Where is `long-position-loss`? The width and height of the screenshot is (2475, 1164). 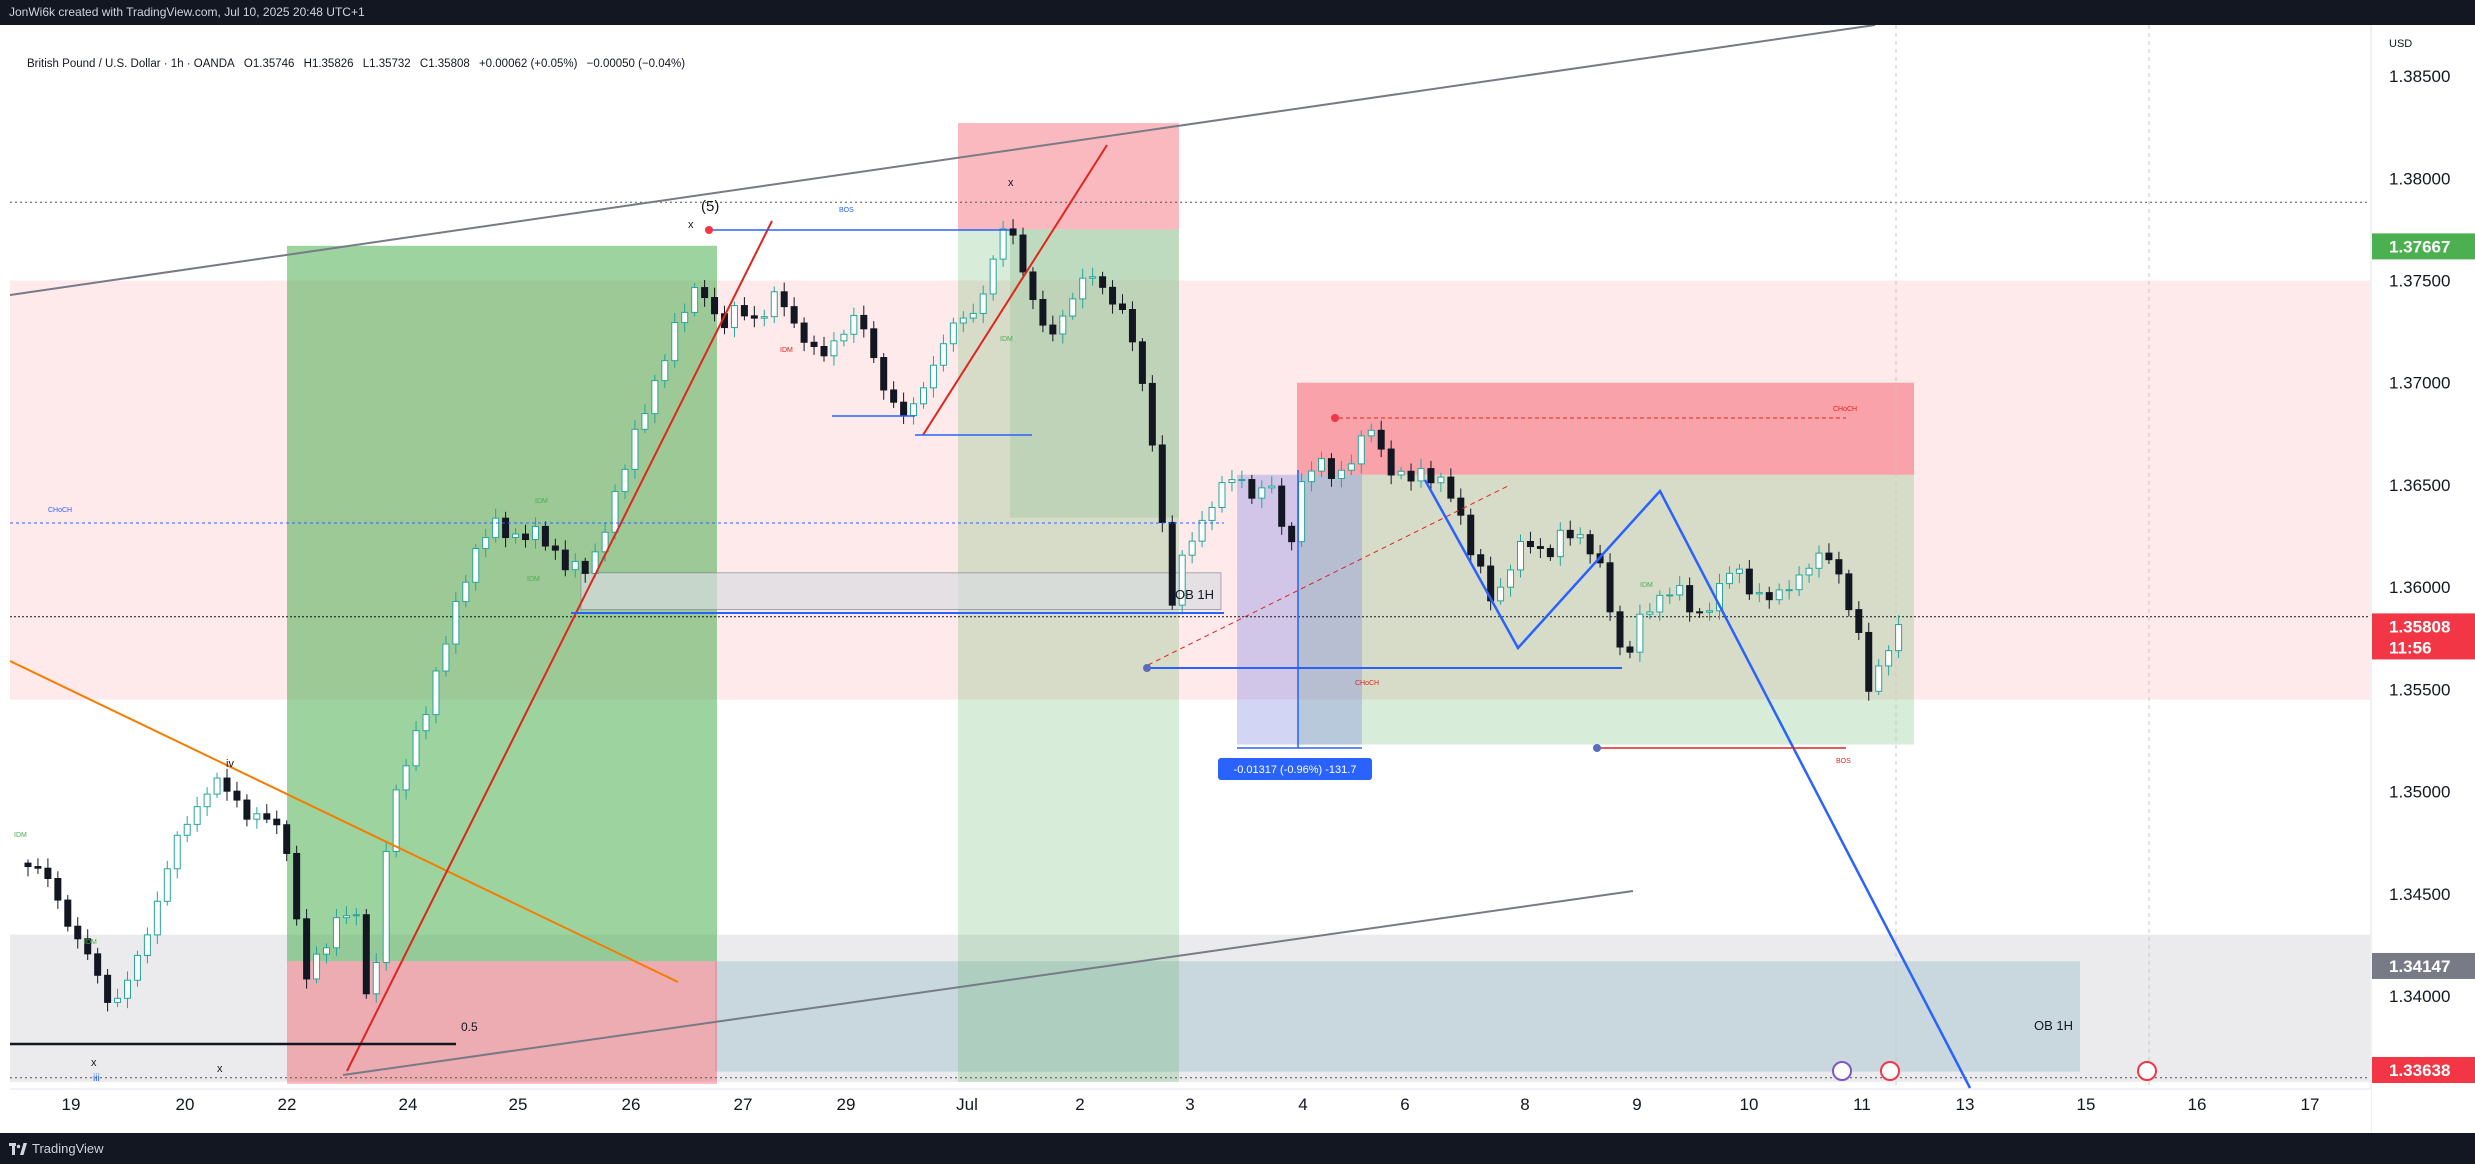
long-position-loss is located at coordinates (502, 1022).